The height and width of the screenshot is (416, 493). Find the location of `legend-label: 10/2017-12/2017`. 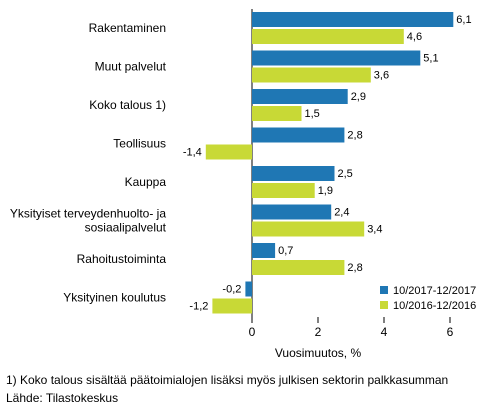

legend-label: 10/2017-12/2017 is located at coordinates (434, 291).